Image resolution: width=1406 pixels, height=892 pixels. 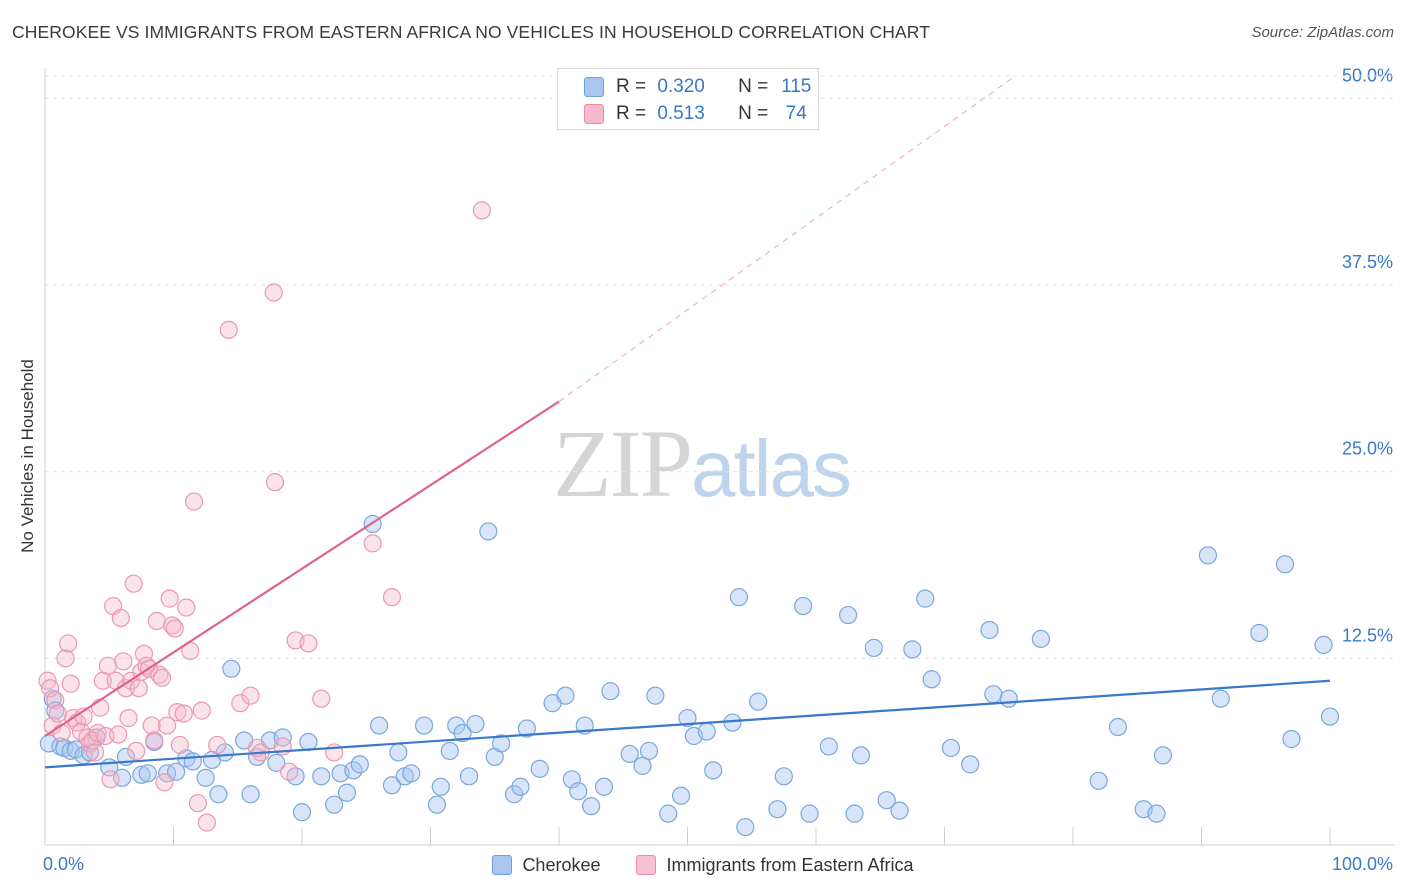 What do you see at coordinates (302, 568) in the screenshot?
I see `eastern-africa-trendline` at bounding box center [302, 568].